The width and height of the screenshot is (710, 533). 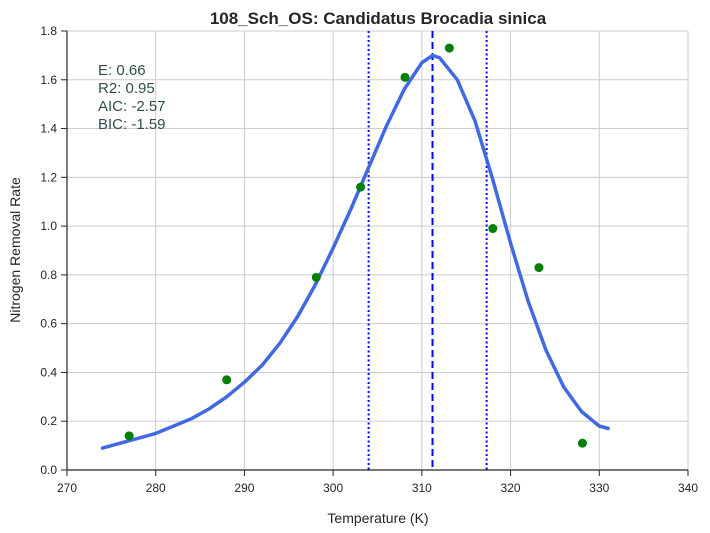 What do you see at coordinates (48, 177) in the screenshot?
I see `y-tick-label-6: 1.2` at bounding box center [48, 177].